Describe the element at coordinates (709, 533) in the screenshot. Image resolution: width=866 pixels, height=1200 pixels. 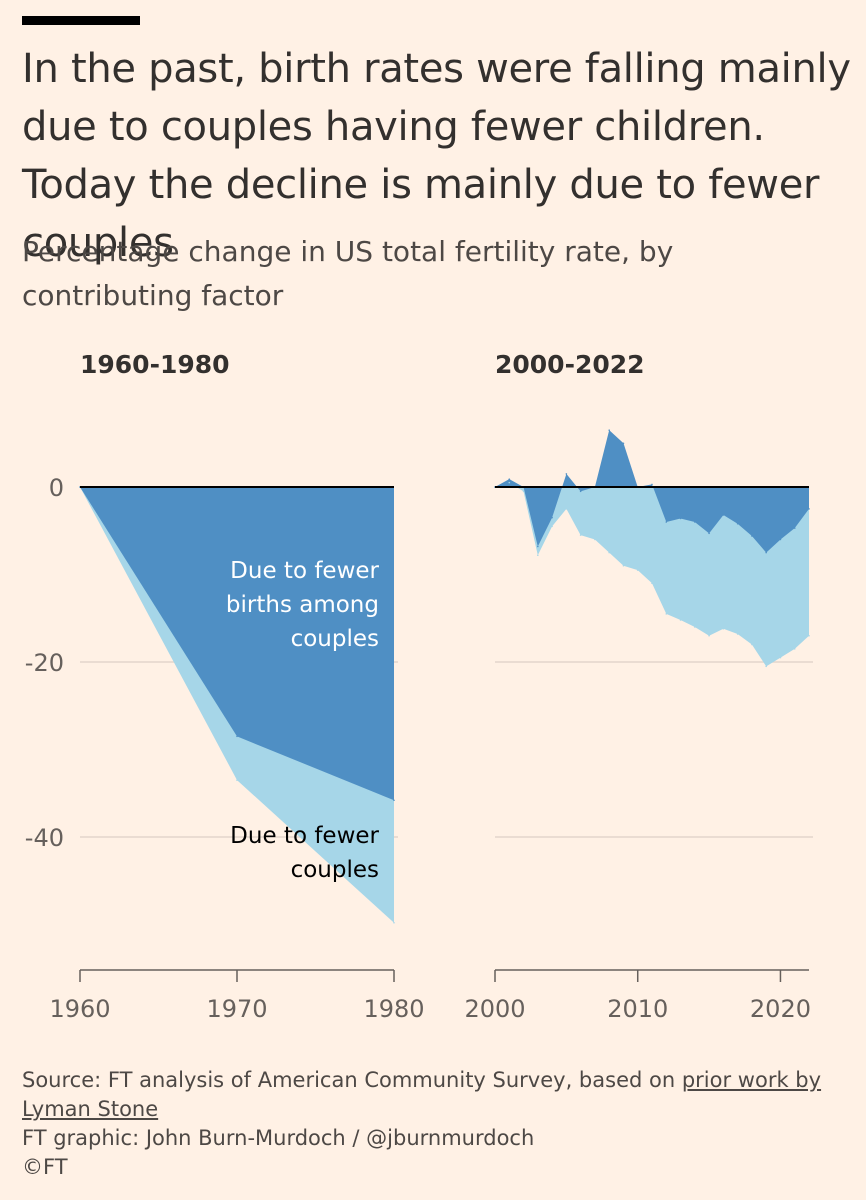
I see `point-births-2000-2022-2015` at that location.